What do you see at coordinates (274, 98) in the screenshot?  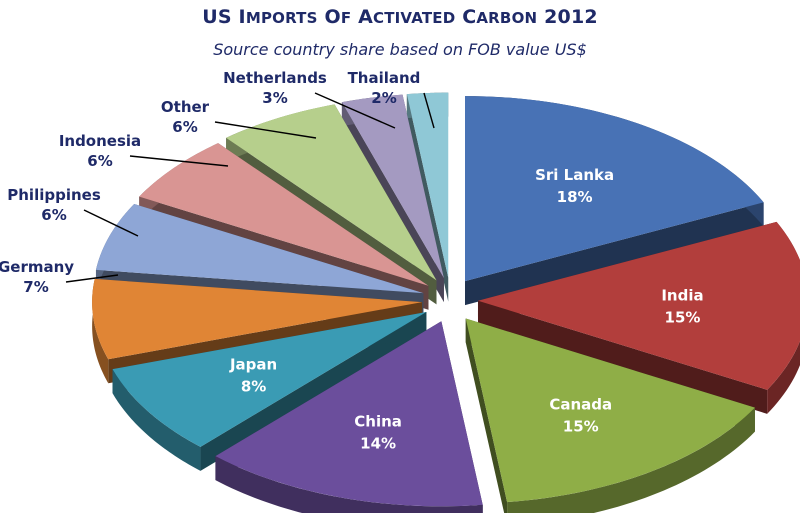 I see `slice-label-value: 3%` at bounding box center [274, 98].